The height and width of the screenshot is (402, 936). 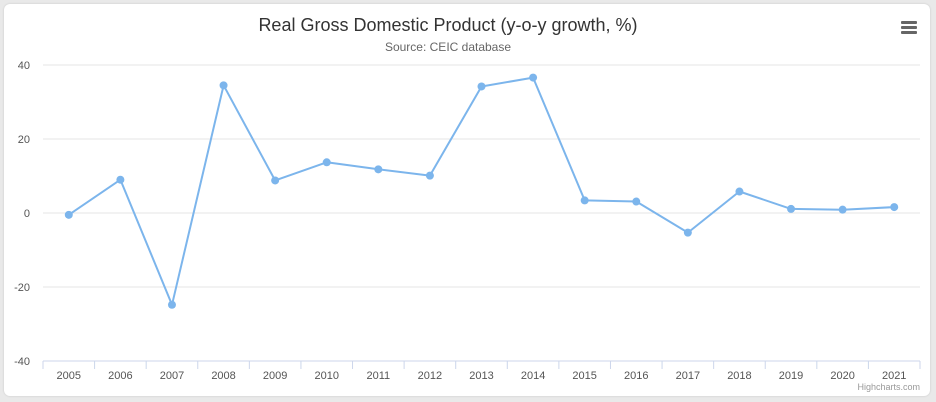 What do you see at coordinates (27, 214) in the screenshot?
I see `y-tick-label: 0` at bounding box center [27, 214].